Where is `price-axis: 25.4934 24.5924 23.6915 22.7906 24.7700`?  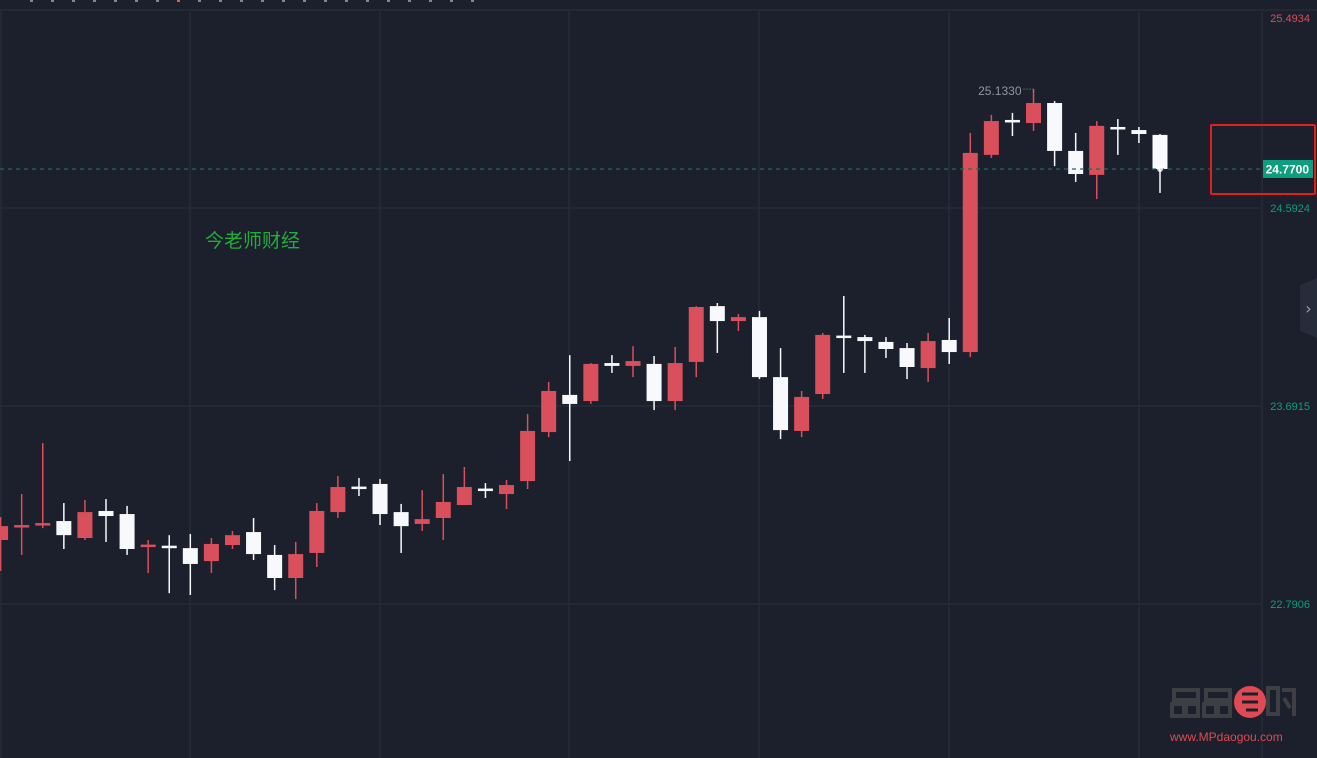
price-axis: 25.4934 24.5924 23.6915 22.7906 24.7700 is located at coordinates (1288, 312).